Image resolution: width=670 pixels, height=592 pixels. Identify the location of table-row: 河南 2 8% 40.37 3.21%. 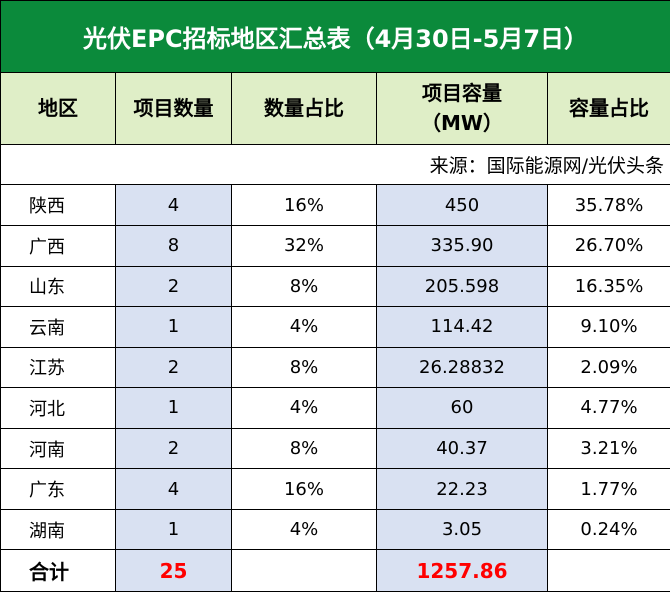
(335, 448).